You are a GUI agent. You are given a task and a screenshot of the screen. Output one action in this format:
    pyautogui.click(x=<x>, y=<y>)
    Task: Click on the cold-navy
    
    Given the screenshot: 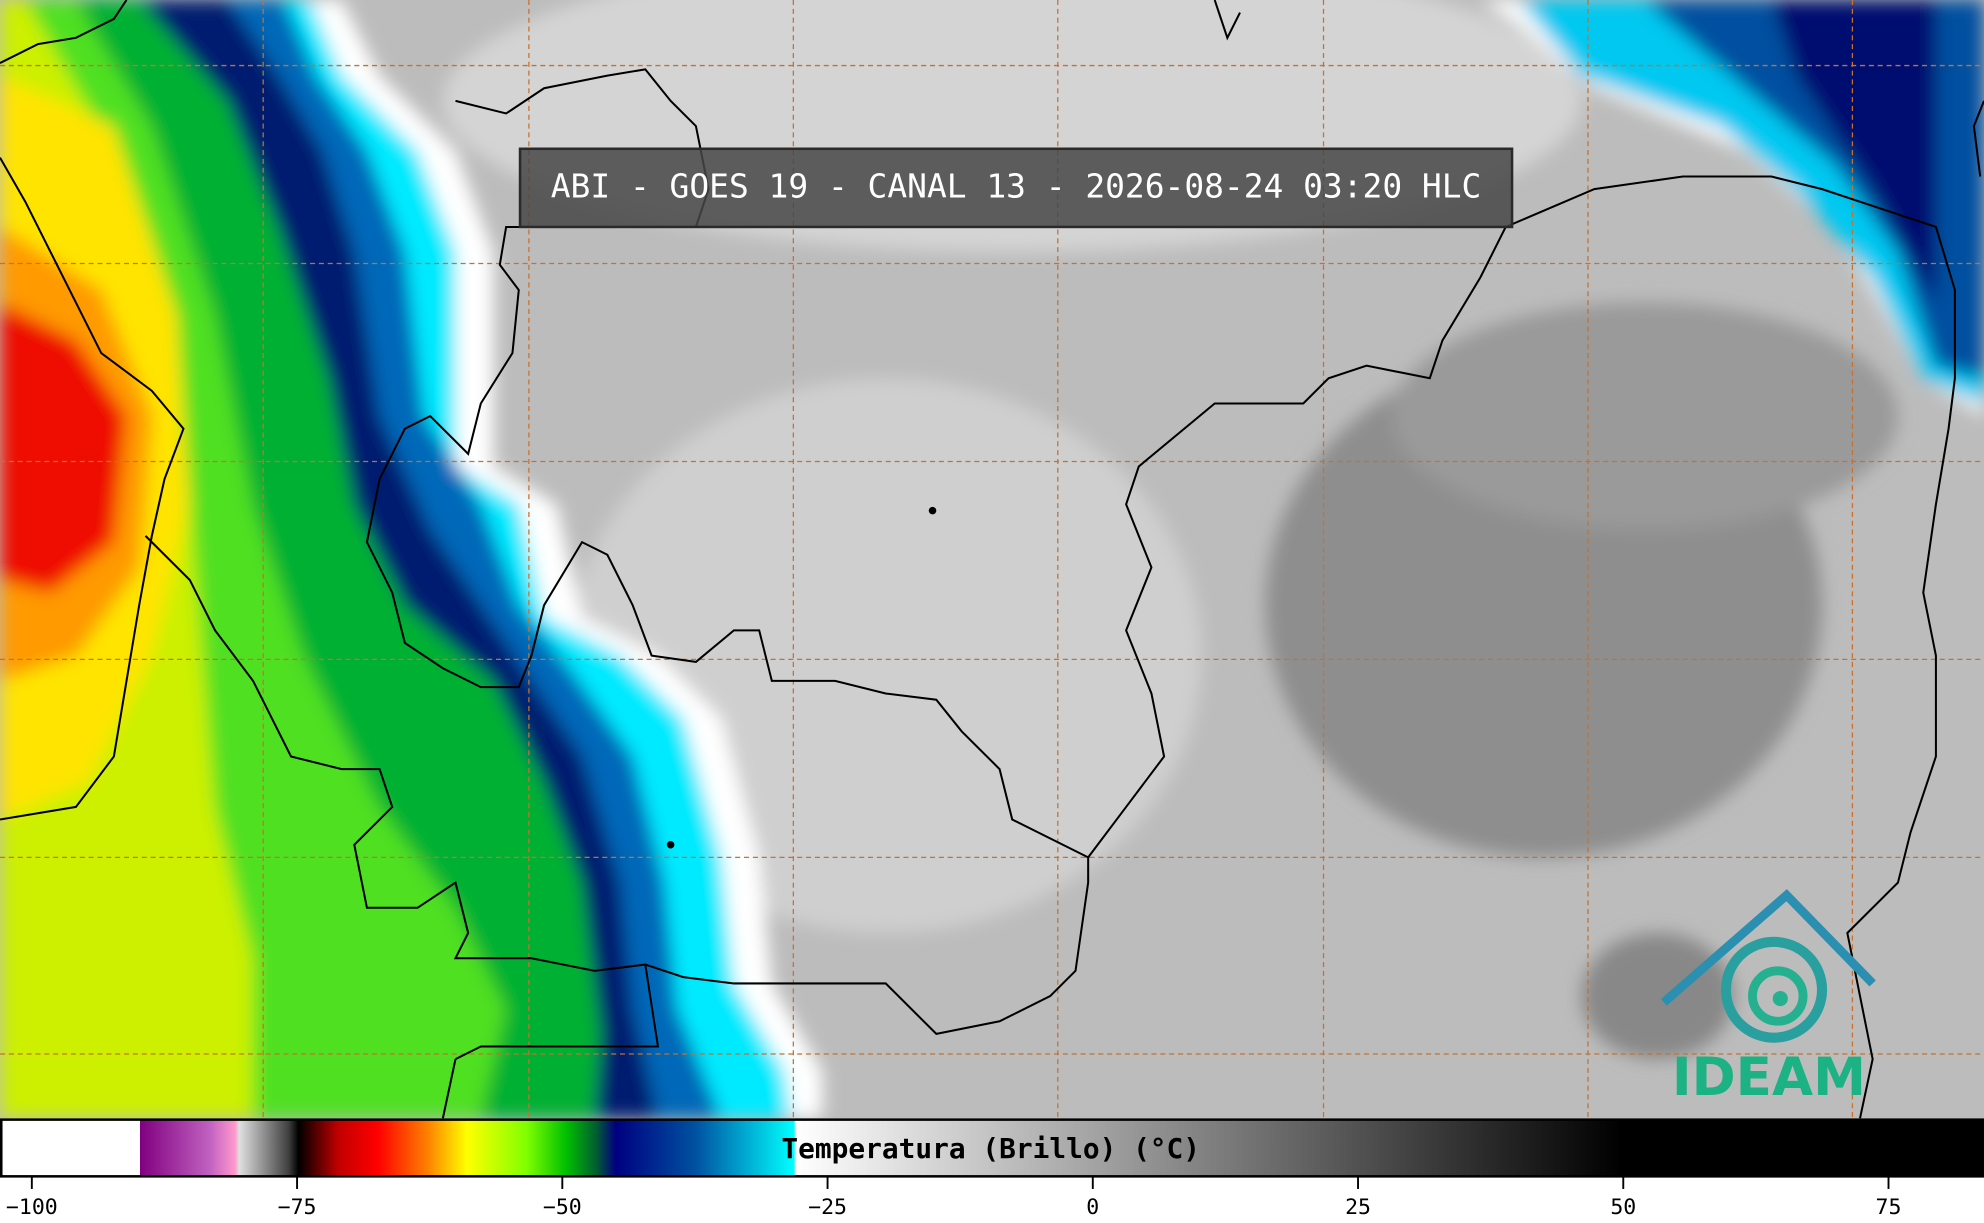 What is the action you would take?
    pyautogui.click(x=1853, y=151)
    